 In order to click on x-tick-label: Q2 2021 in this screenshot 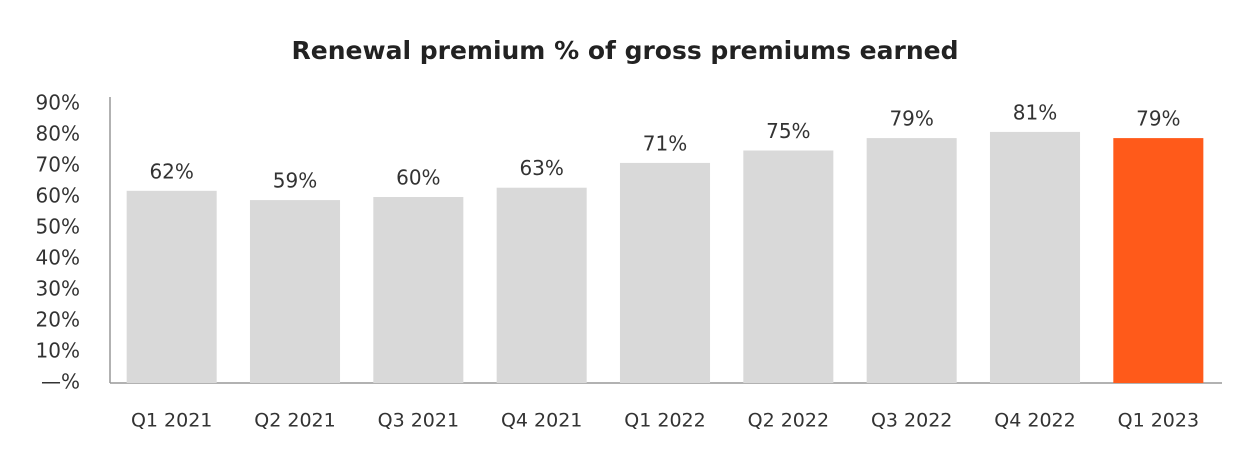, I will do `click(294, 421)`.